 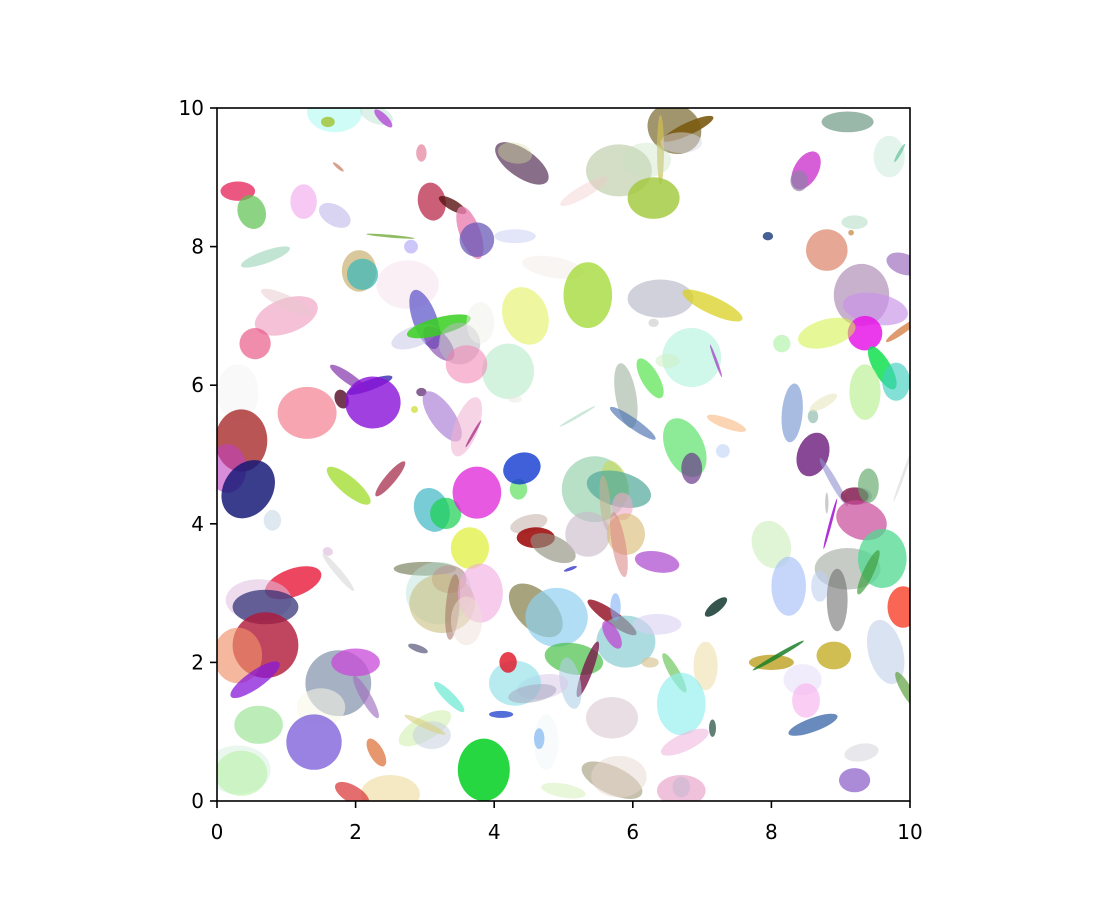 What do you see at coordinates (217, 832) in the screenshot?
I see `x-tick-label: 0` at bounding box center [217, 832].